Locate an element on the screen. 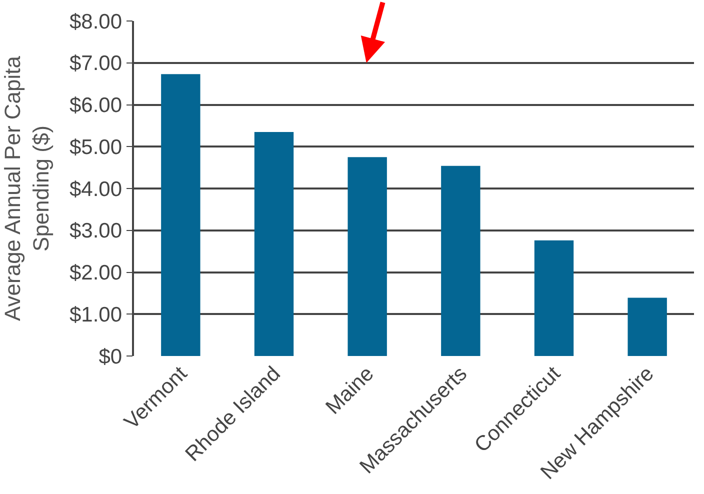  y-tick-label: $2.00 is located at coordinates (95, 273).